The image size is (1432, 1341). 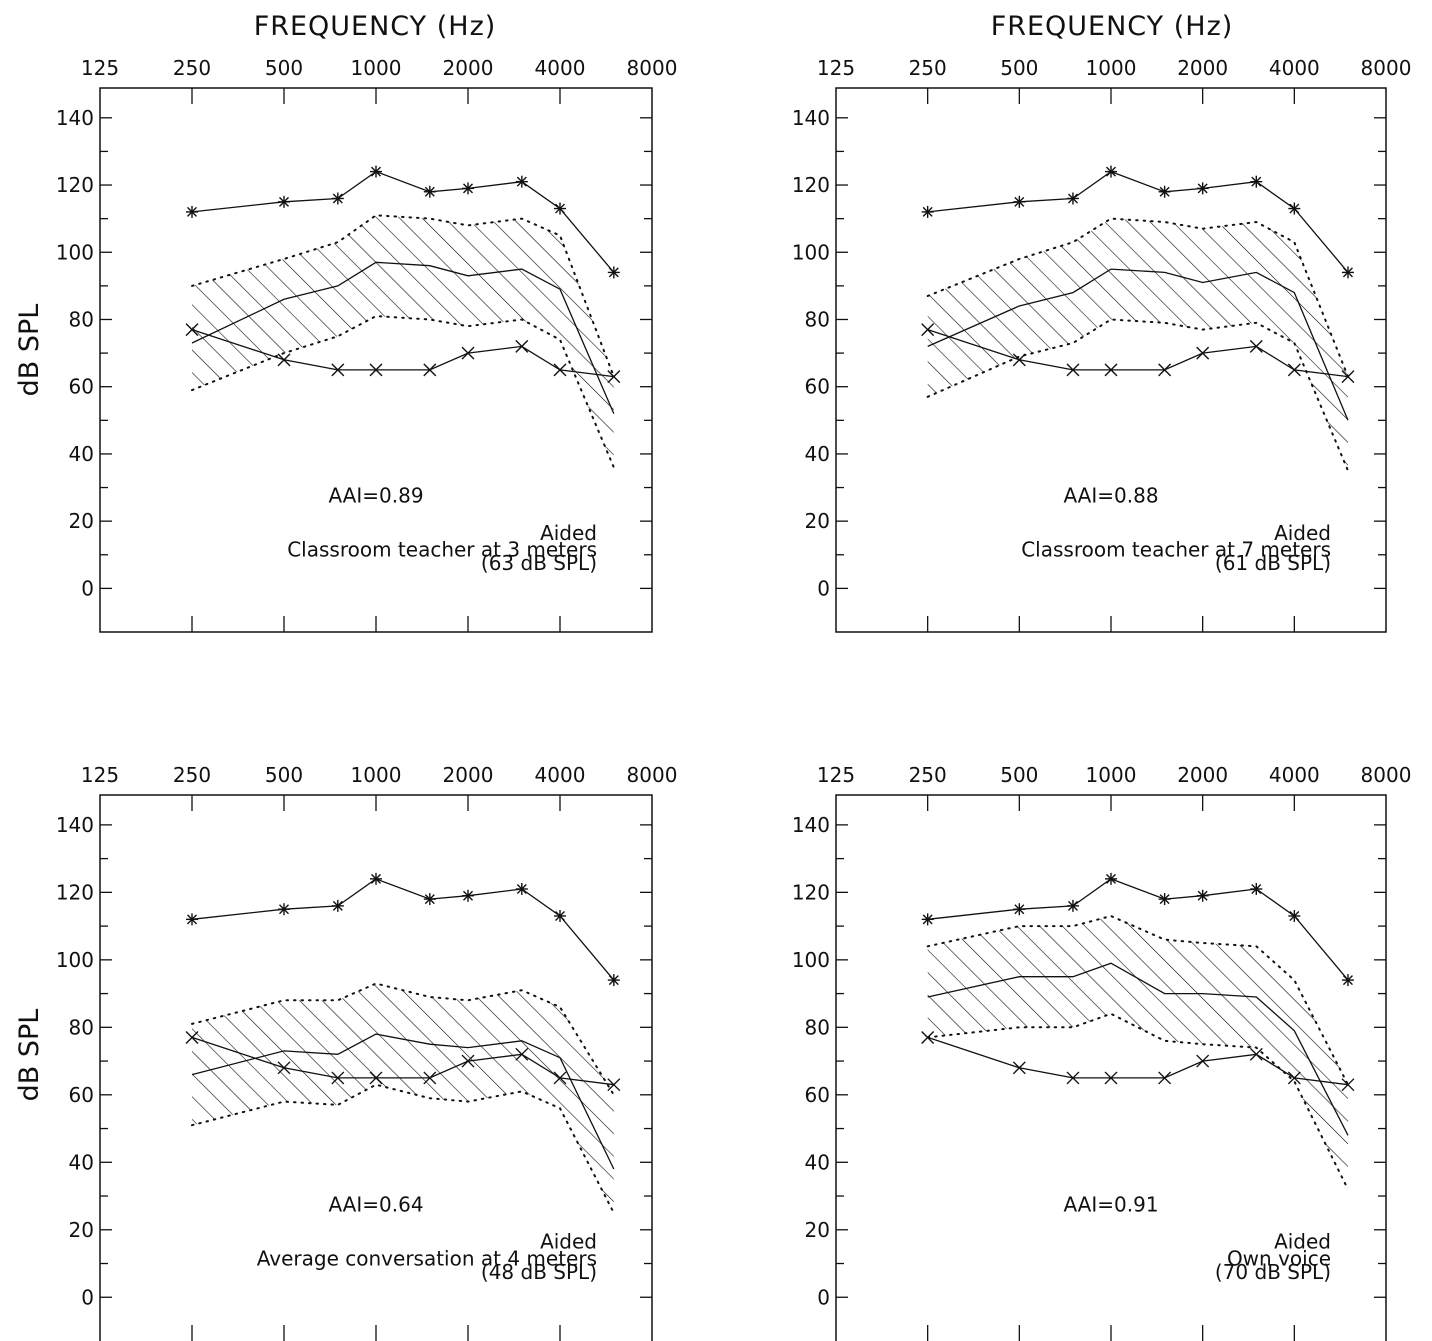 I want to click on aai-label: AAI=0.89, so click(x=375, y=496).